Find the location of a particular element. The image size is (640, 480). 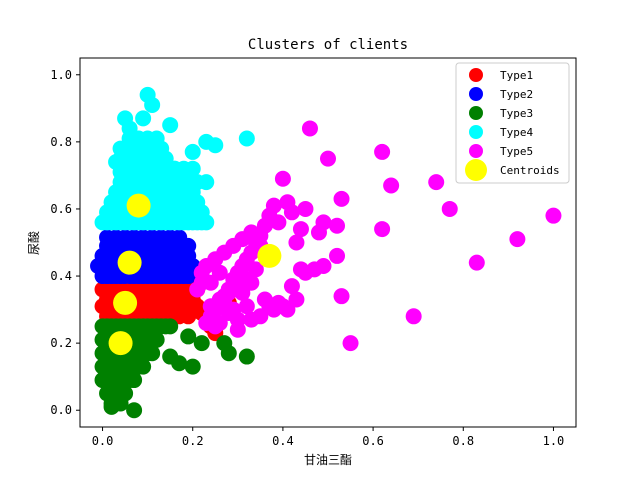

legend-box is located at coordinates (512, 123).